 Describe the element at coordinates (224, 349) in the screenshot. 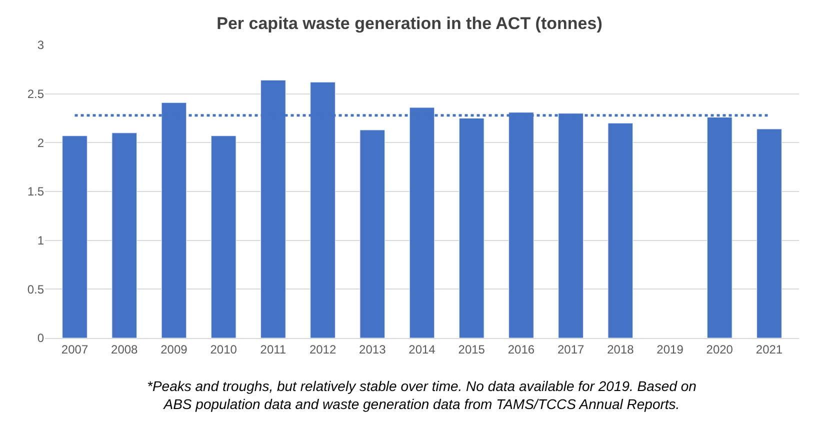

I see `x-tick-label: 2010` at that location.